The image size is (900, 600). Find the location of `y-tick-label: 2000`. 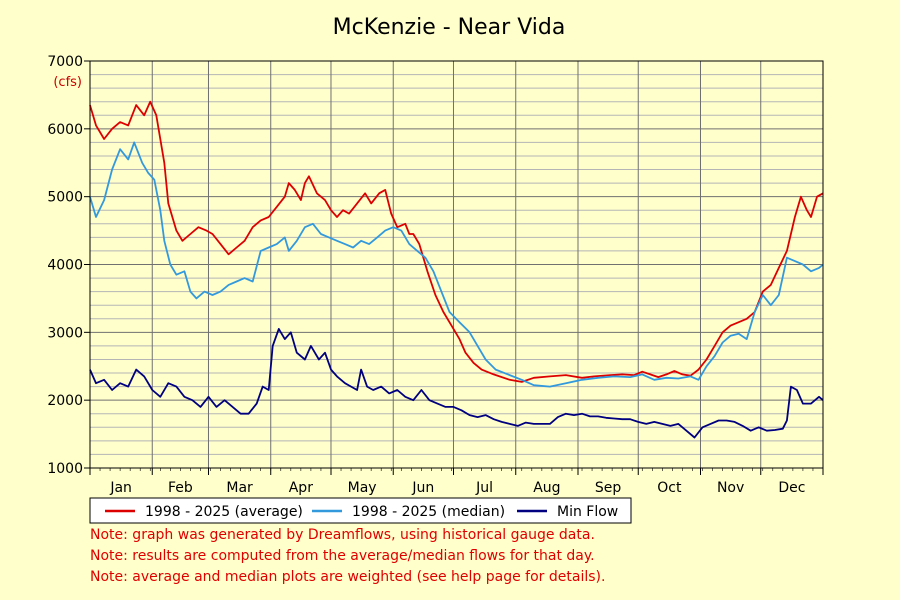

y-tick-label: 2000 is located at coordinates (65, 401).